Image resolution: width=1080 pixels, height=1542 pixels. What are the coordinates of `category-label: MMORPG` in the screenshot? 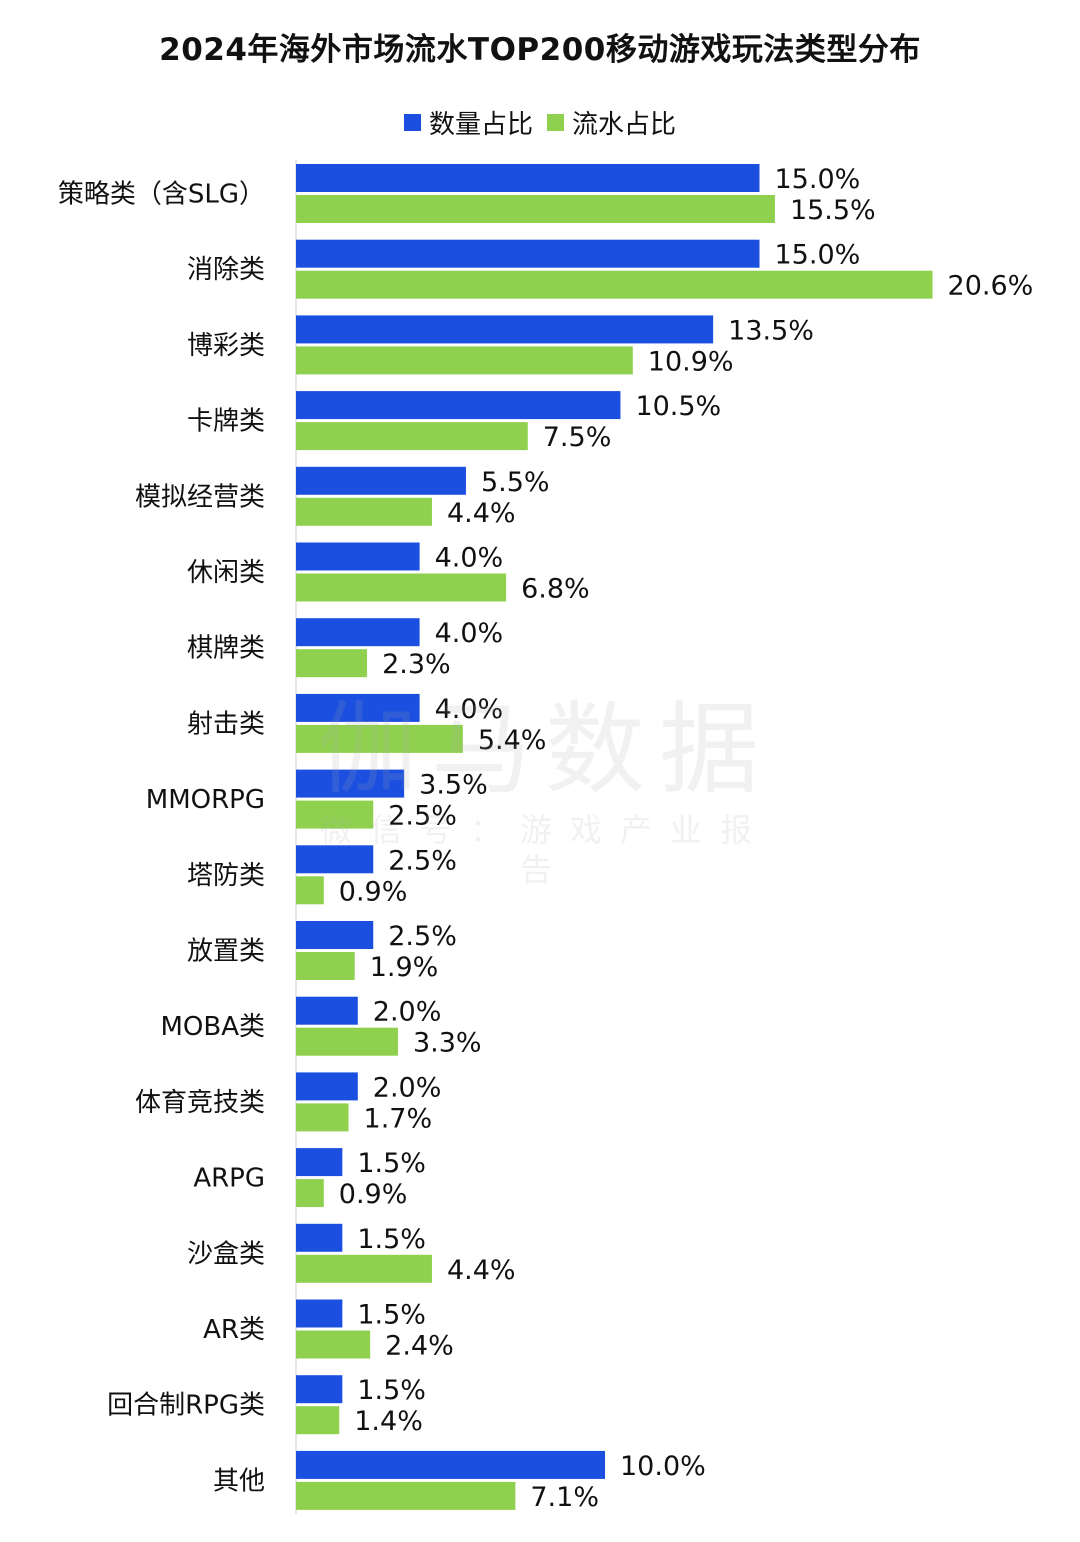 It's located at (205, 800).